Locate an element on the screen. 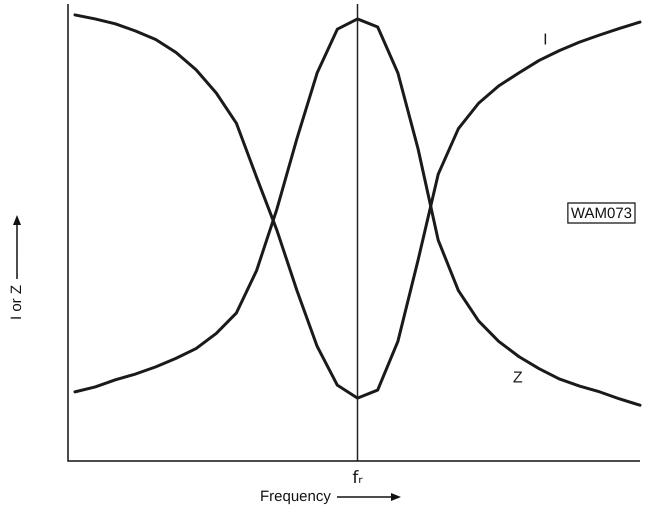 This screenshot has height=521, width=658. annotation: WAM073 is located at coordinates (601, 213).